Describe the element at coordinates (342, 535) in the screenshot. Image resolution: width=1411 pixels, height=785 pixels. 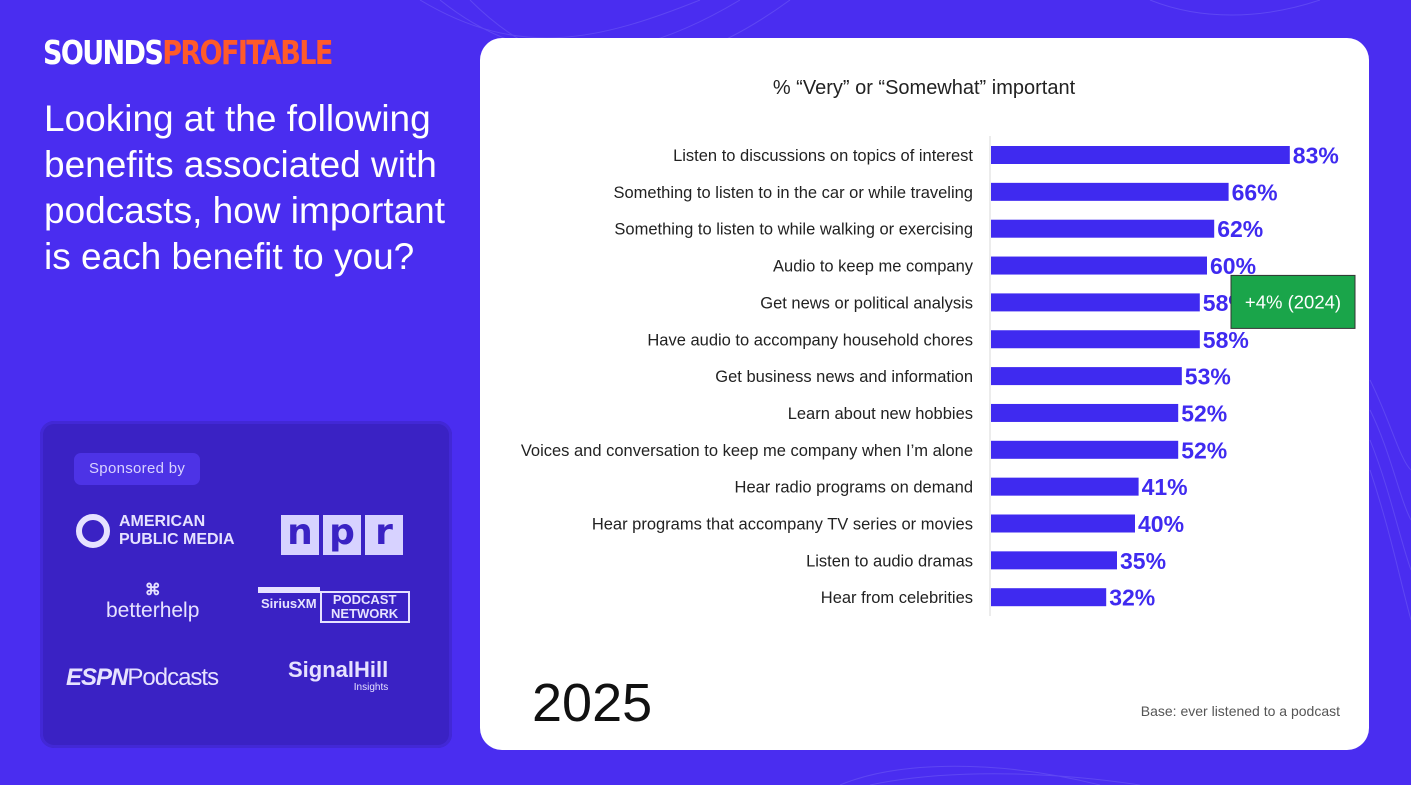
I see `npr-logo: n p r` at that location.